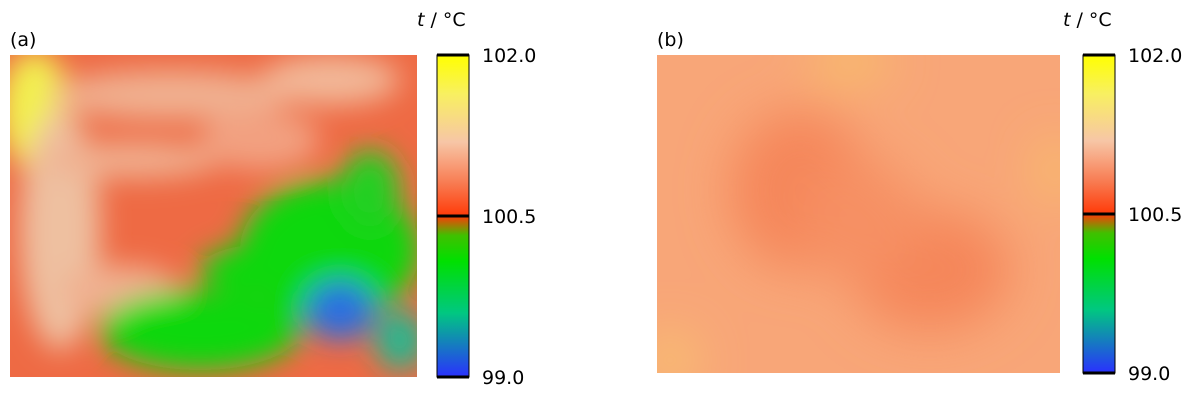 This screenshot has width=1193, height=393. What do you see at coordinates (670, 40) in the screenshot?
I see `panel-label: (b)` at bounding box center [670, 40].